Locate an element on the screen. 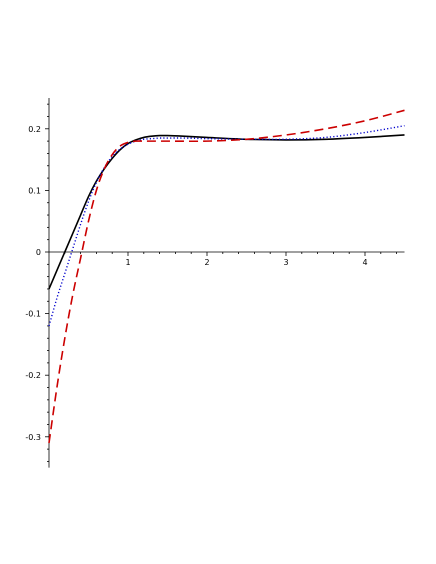 The image size is (436, 564). y-tick-label: 0.2 is located at coordinates (34, 129).